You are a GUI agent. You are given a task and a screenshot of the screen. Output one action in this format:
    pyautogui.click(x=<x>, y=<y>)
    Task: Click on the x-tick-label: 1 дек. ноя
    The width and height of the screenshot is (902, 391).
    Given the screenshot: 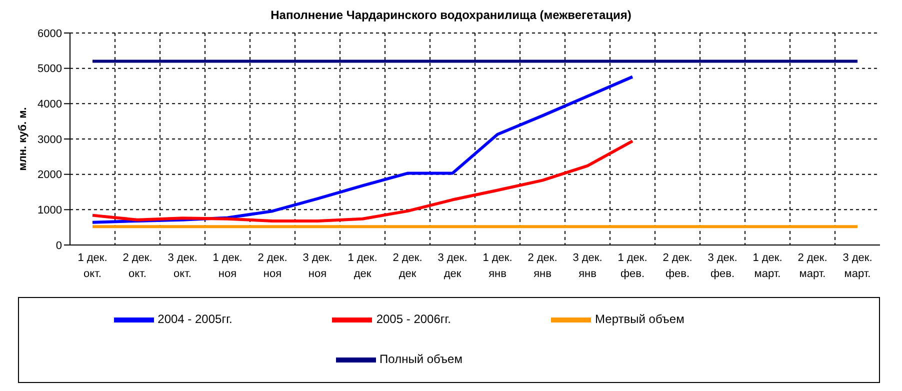 What is the action you would take?
    pyautogui.click(x=227, y=266)
    